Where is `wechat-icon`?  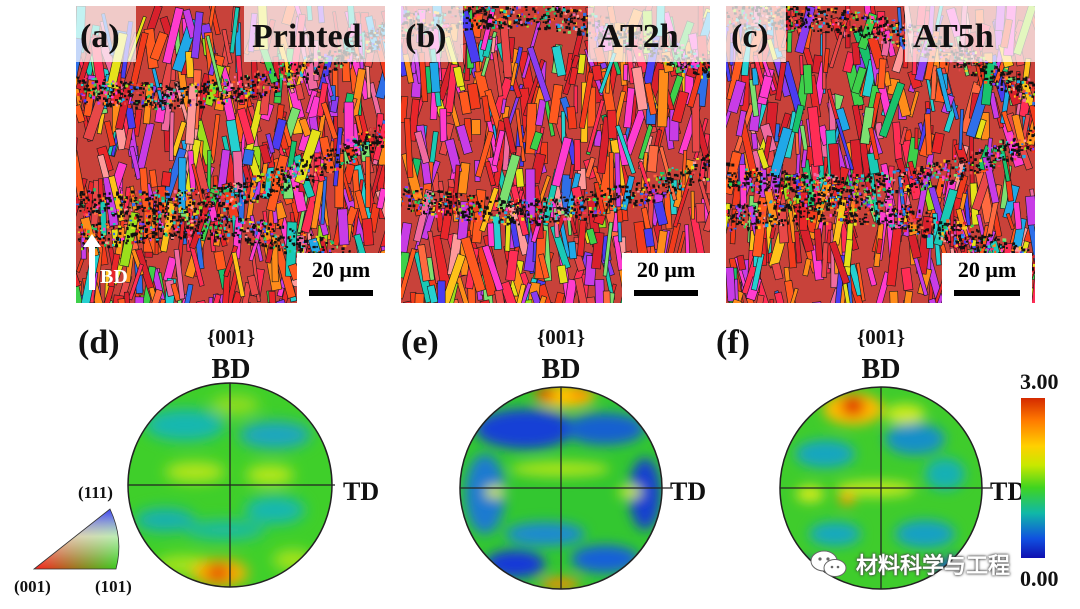
wechat-icon is located at coordinates (828, 563).